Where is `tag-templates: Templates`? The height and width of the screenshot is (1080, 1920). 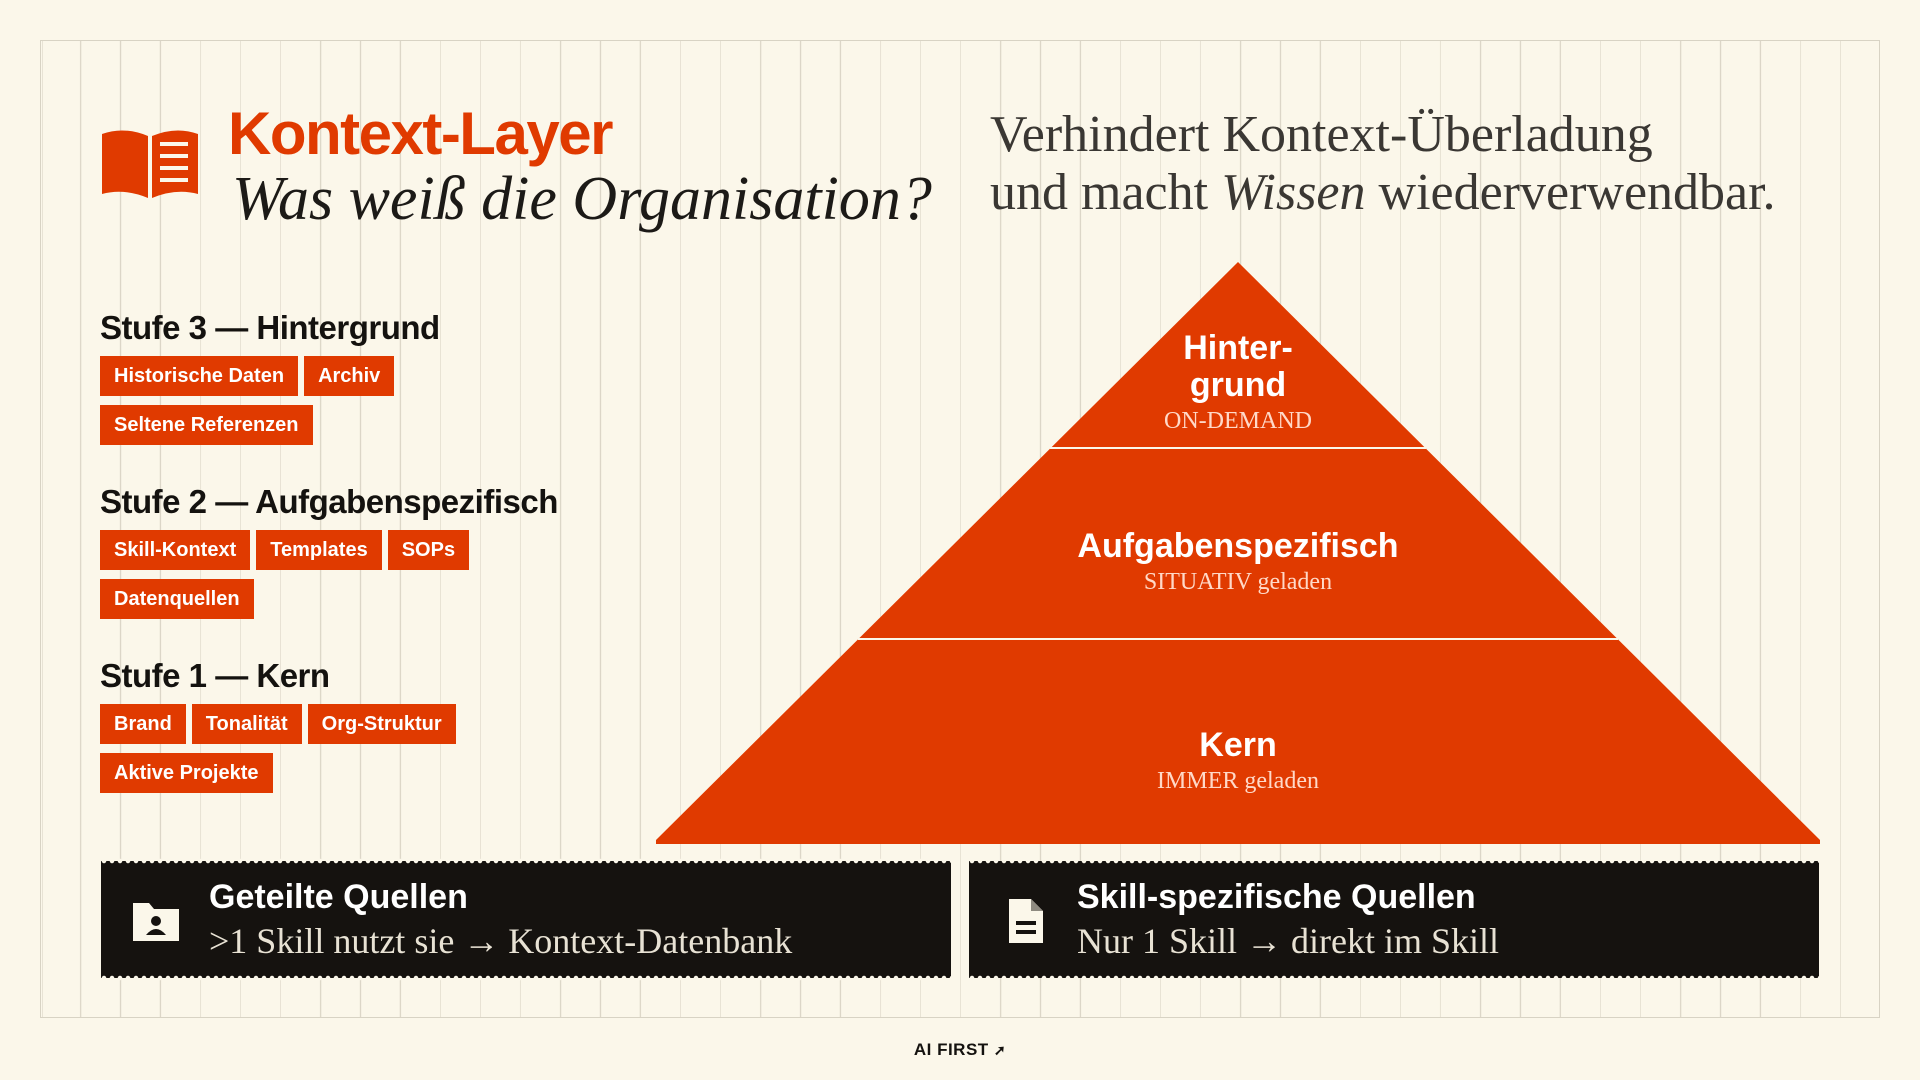
tag-templates: Templates is located at coordinates (319, 550).